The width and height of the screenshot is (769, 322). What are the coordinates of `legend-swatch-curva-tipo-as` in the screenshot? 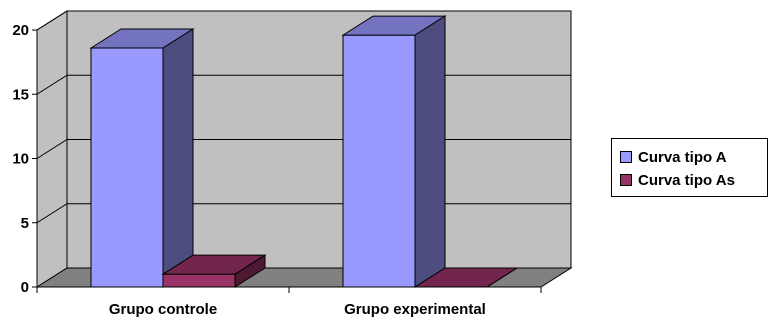 It's located at (626, 180).